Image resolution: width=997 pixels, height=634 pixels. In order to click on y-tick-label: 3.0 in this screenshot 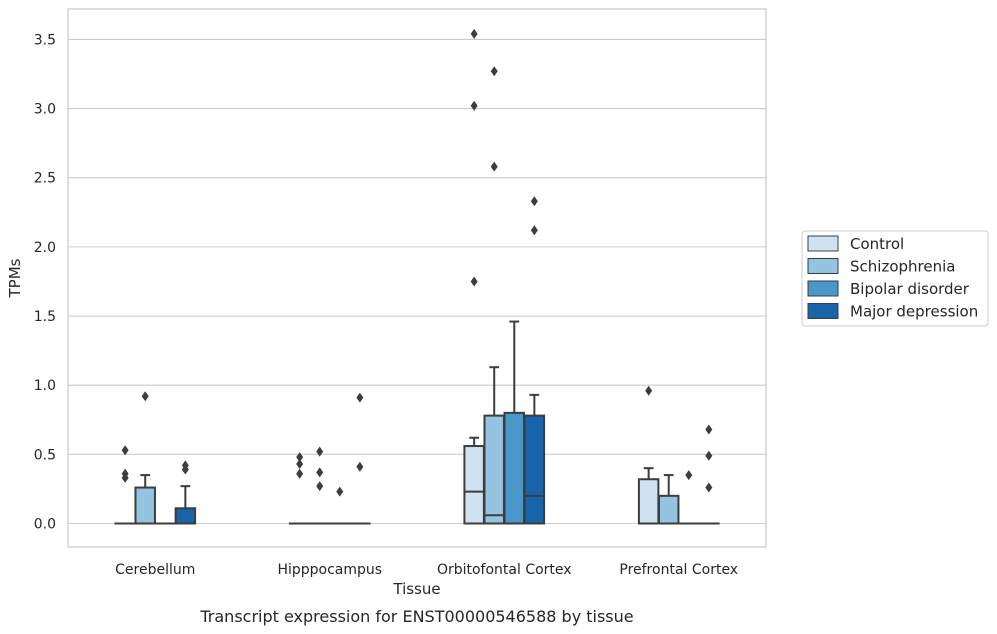, I will do `click(45, 110)`.